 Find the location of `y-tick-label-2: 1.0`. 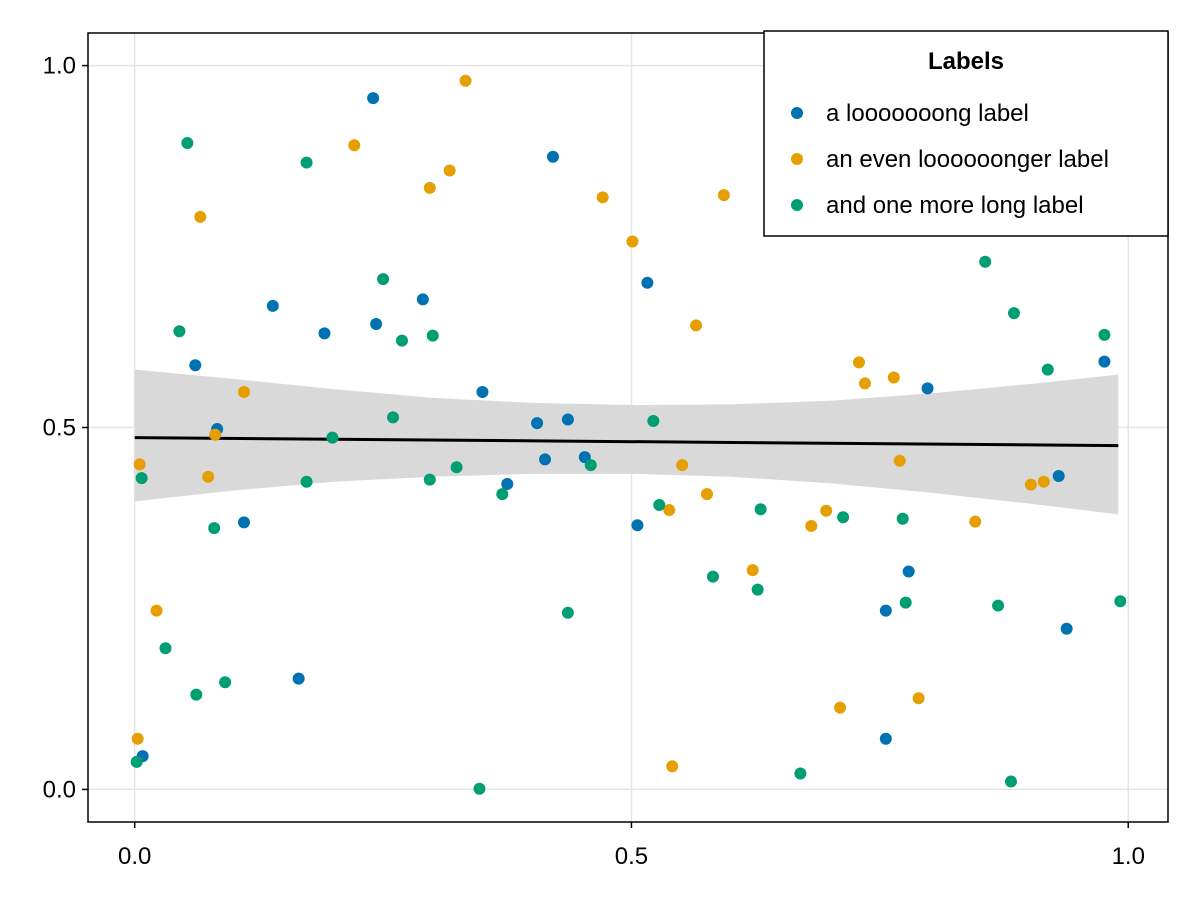

y-tick-label-2: 1.0 is located at coordinates (59, 66).